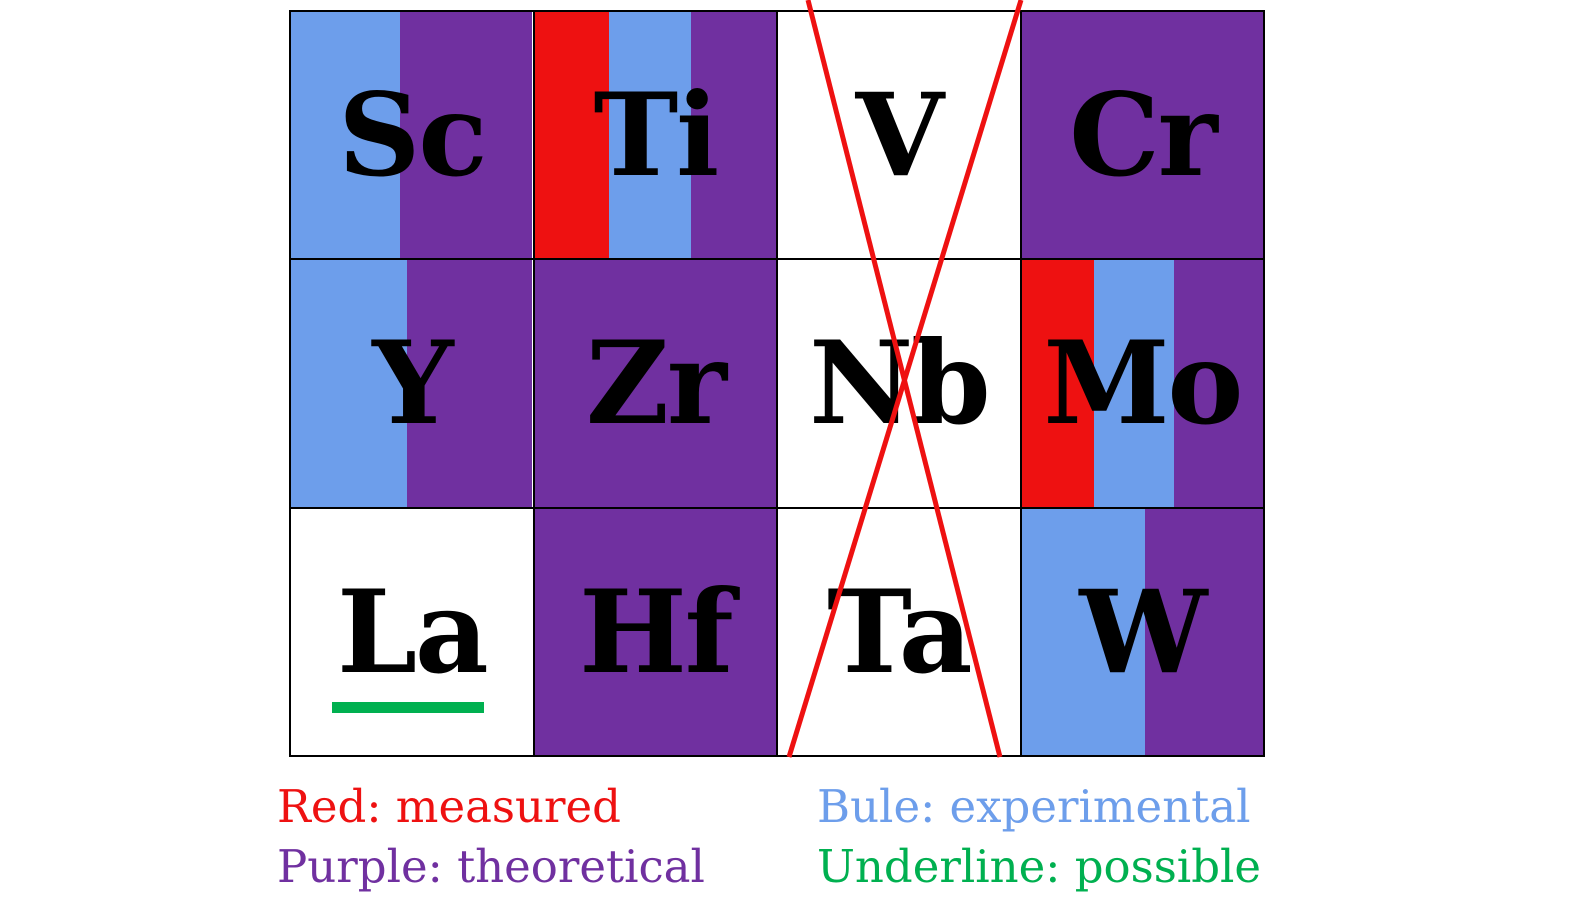 The height and width of the screenshot is (903, 1575). I want to click on element-symbol: Sc, so click(412, 135).